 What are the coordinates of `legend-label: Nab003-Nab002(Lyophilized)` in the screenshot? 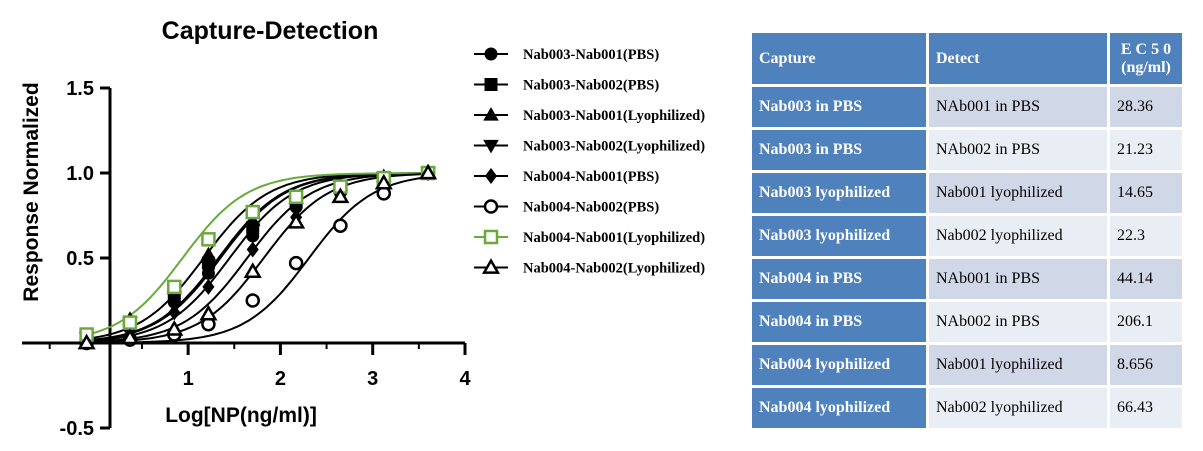 It's located at (614, 147).